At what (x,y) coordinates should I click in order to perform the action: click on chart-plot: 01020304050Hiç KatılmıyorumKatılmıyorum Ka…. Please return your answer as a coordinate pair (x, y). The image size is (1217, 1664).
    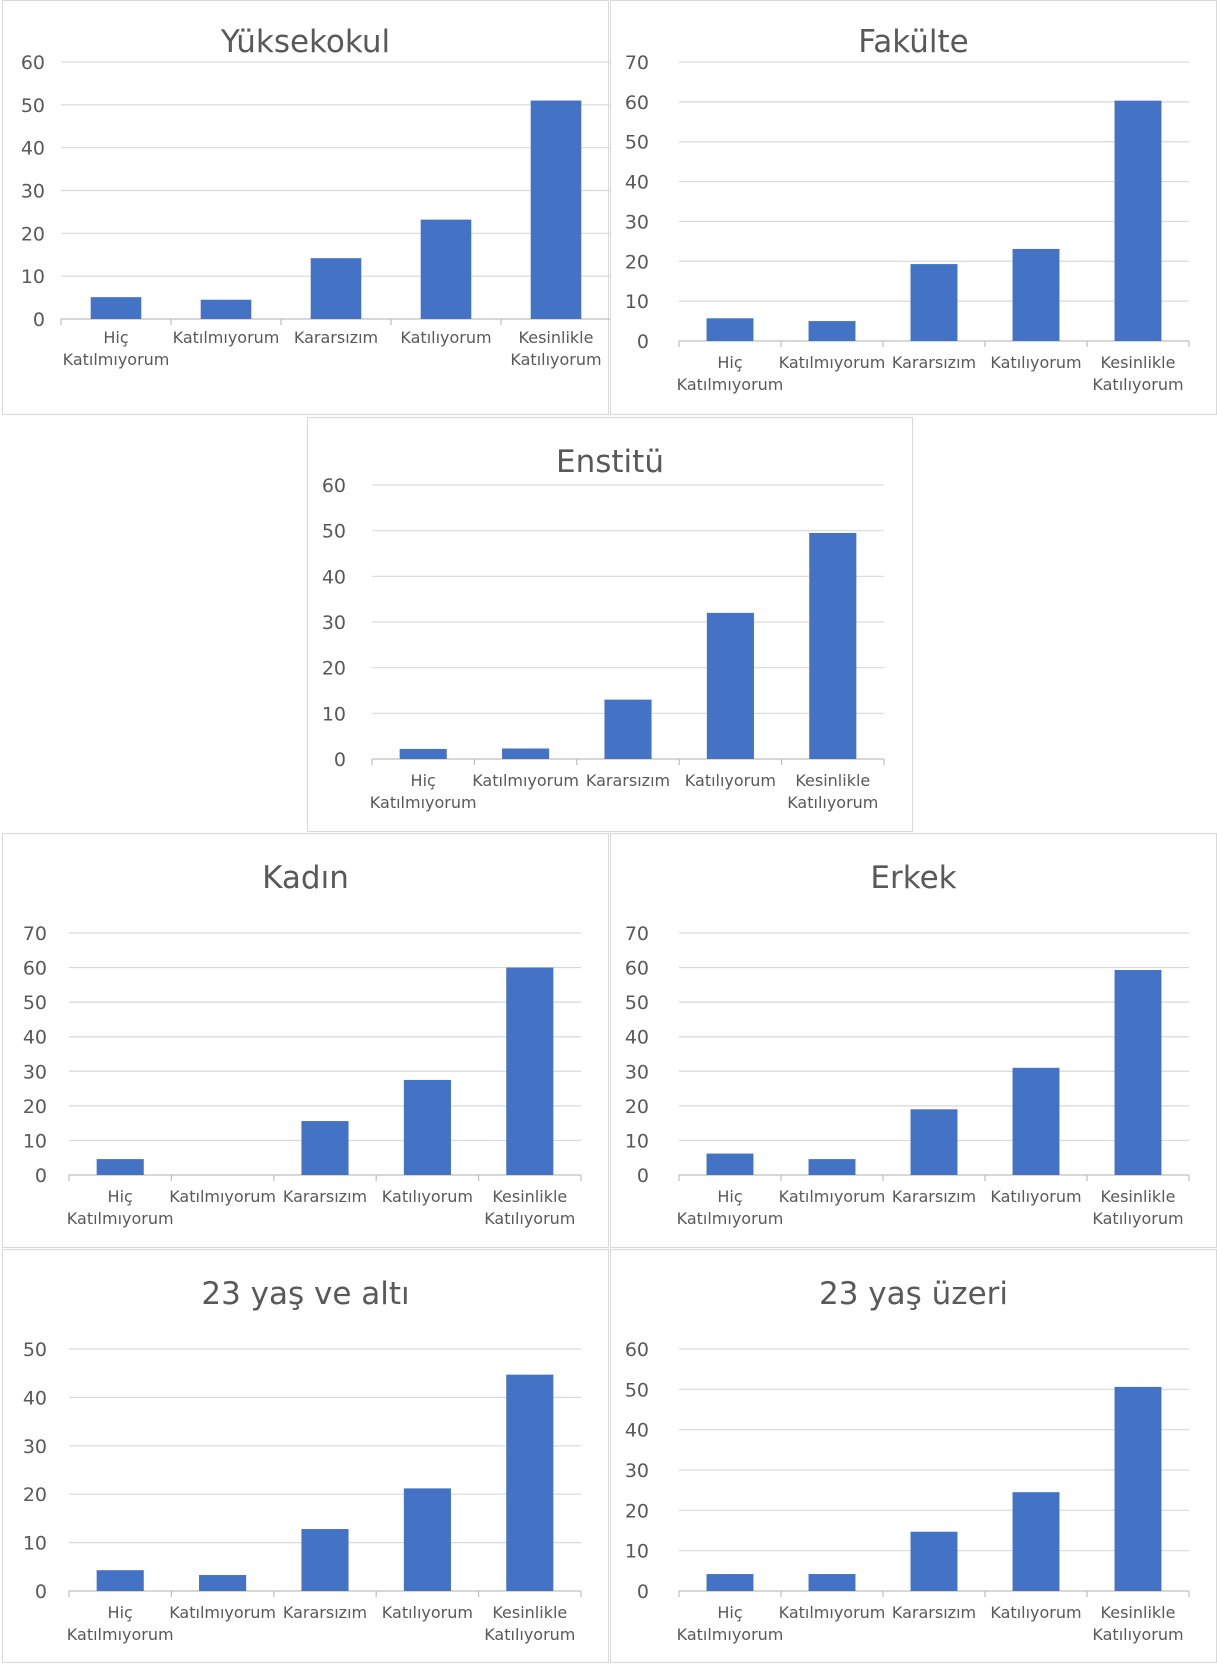
    Looking at the image, I should click on (306, 1457).